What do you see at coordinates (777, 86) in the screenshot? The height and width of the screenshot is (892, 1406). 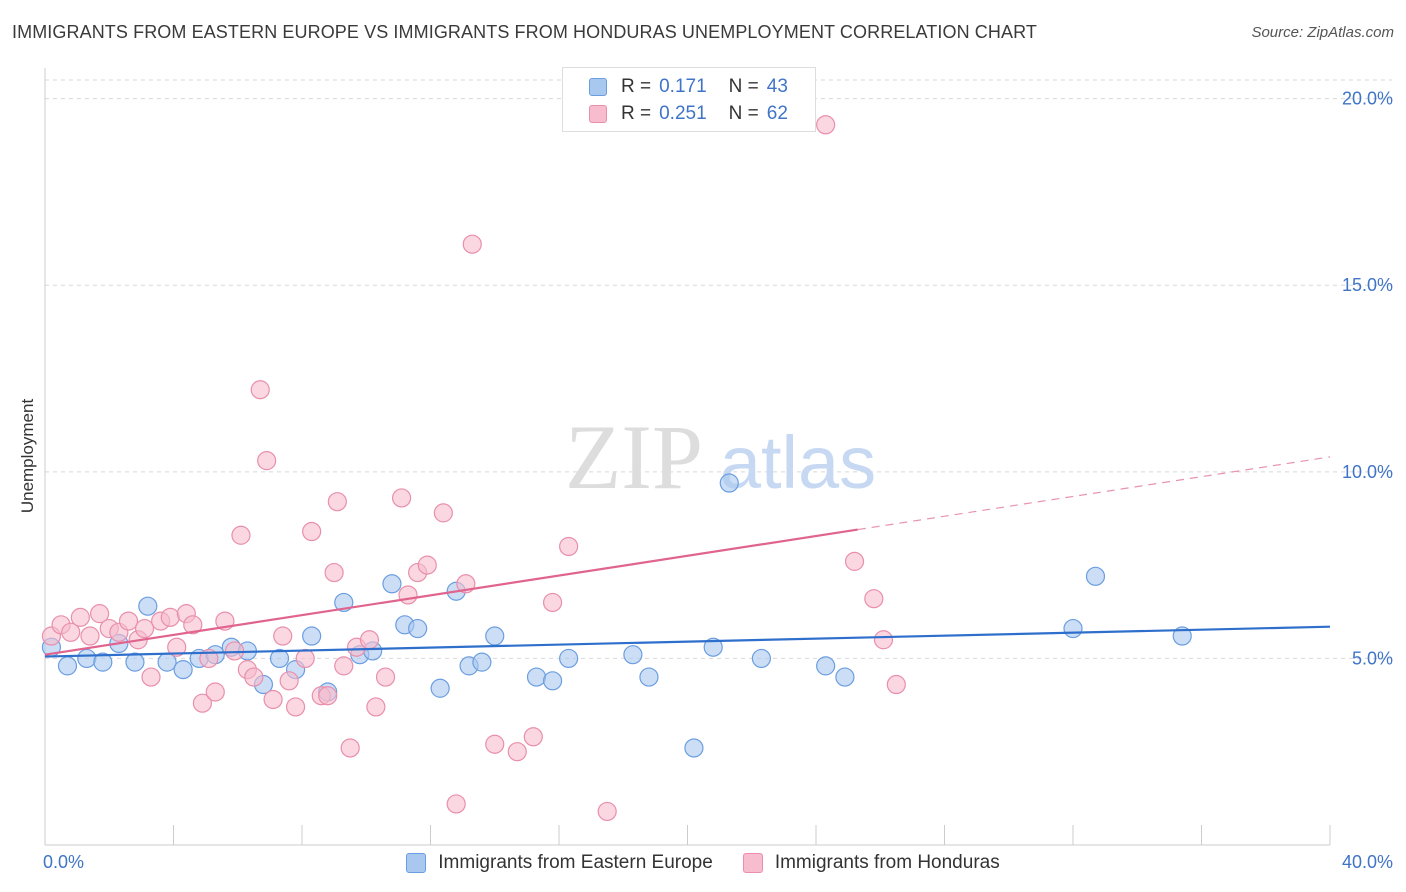 I see `legend-n-value: 43` at bounding box center [777, 86].